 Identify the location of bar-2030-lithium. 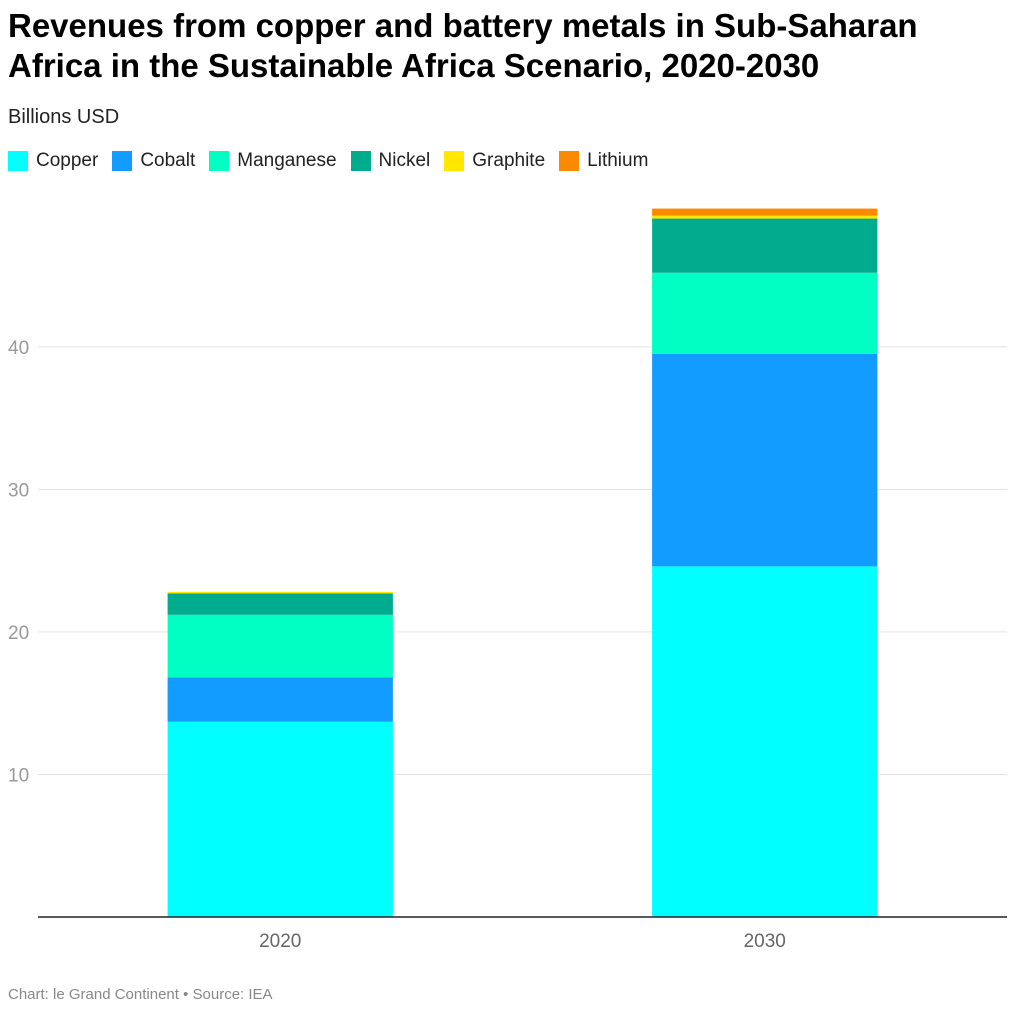
(765, 212).